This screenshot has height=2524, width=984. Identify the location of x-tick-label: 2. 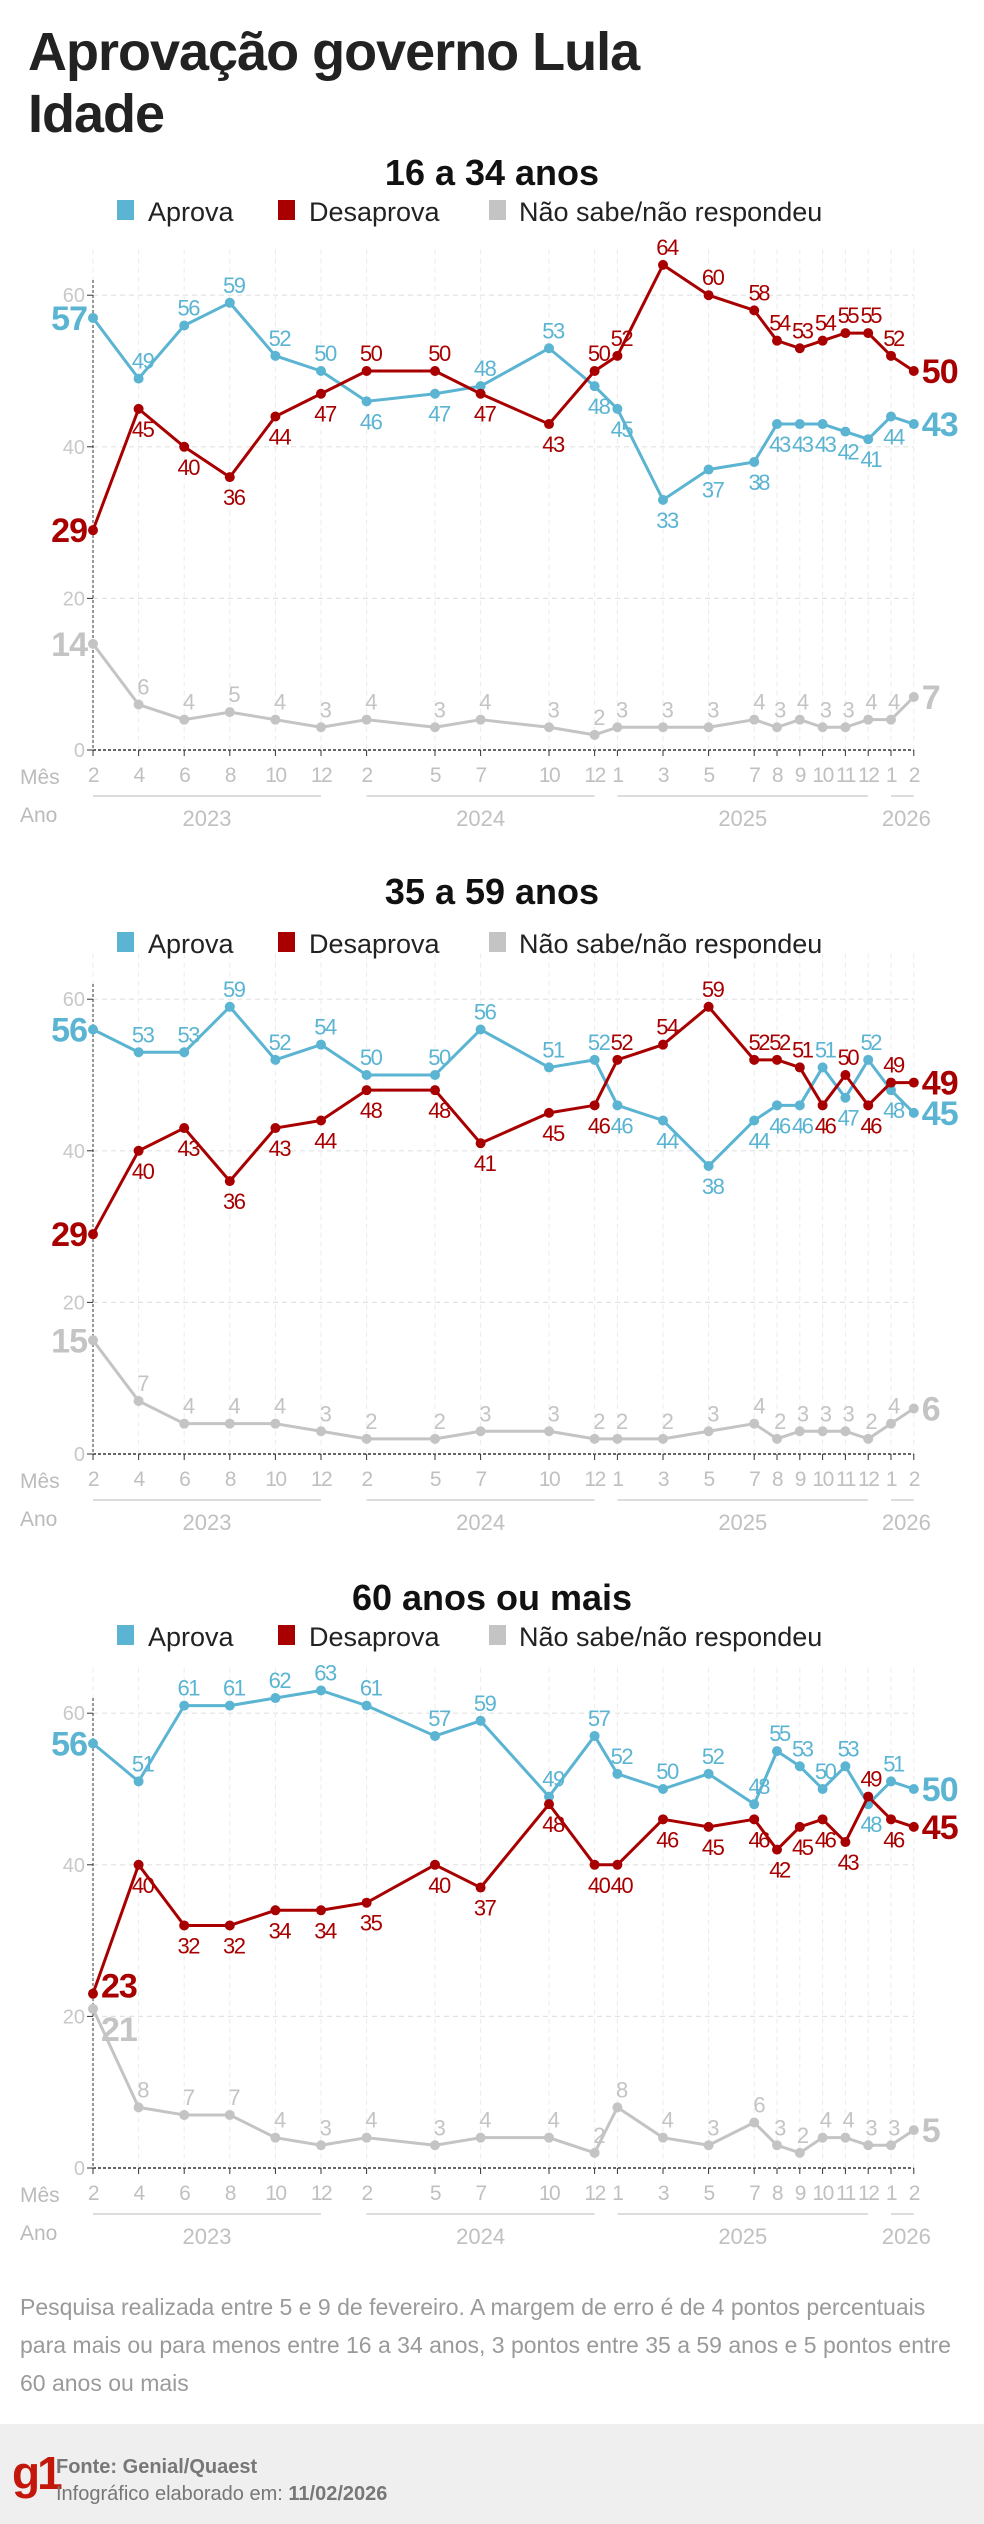
(367, 2193).